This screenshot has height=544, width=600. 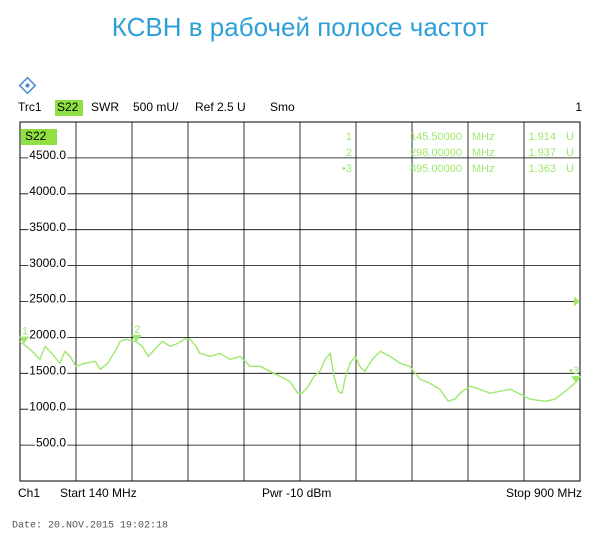 I want to click on marker-label: 2, so click(x=137, y=330).